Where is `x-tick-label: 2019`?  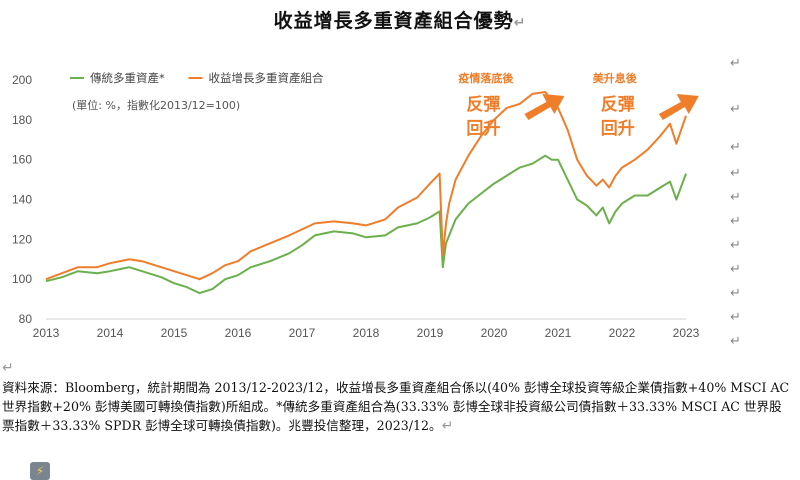
x-tick-label: 2019 is located at coordinates (430, 333).